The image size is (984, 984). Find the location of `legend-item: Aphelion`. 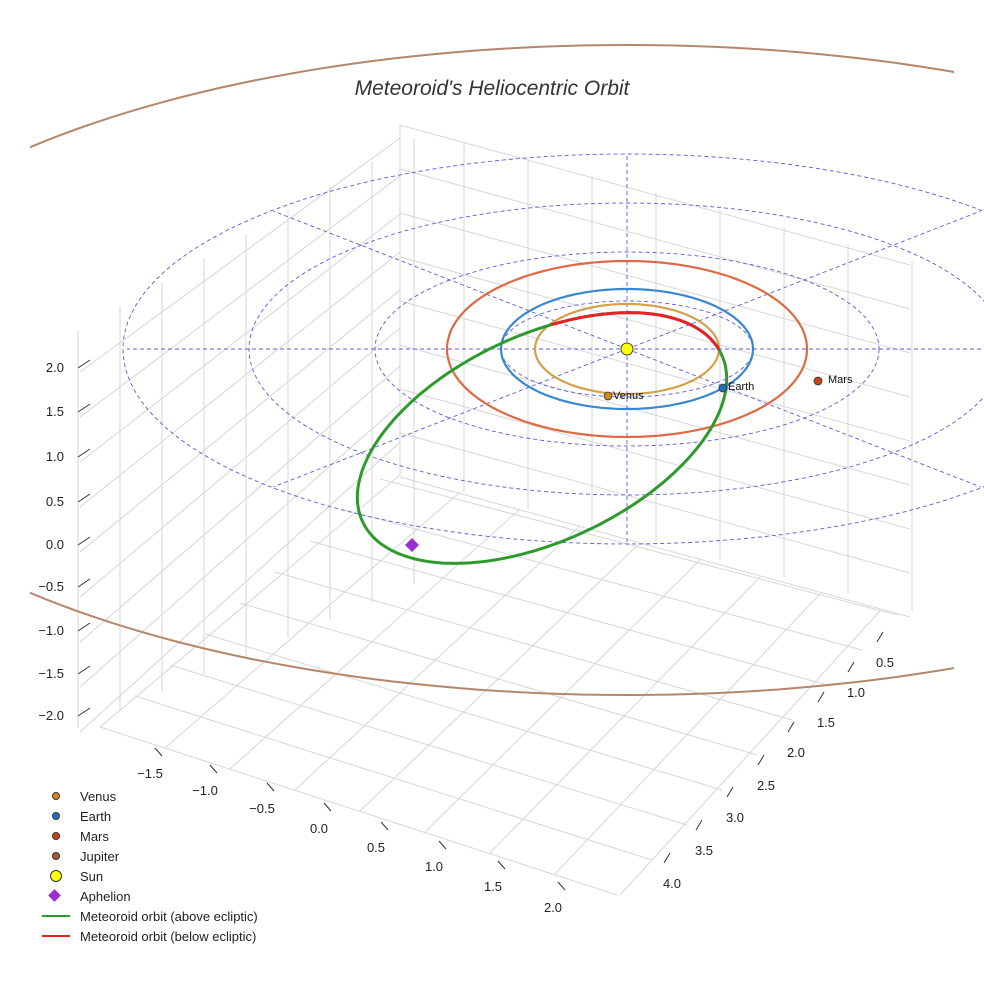

legend-item: Aphelion is located at coordinates (148, 896).